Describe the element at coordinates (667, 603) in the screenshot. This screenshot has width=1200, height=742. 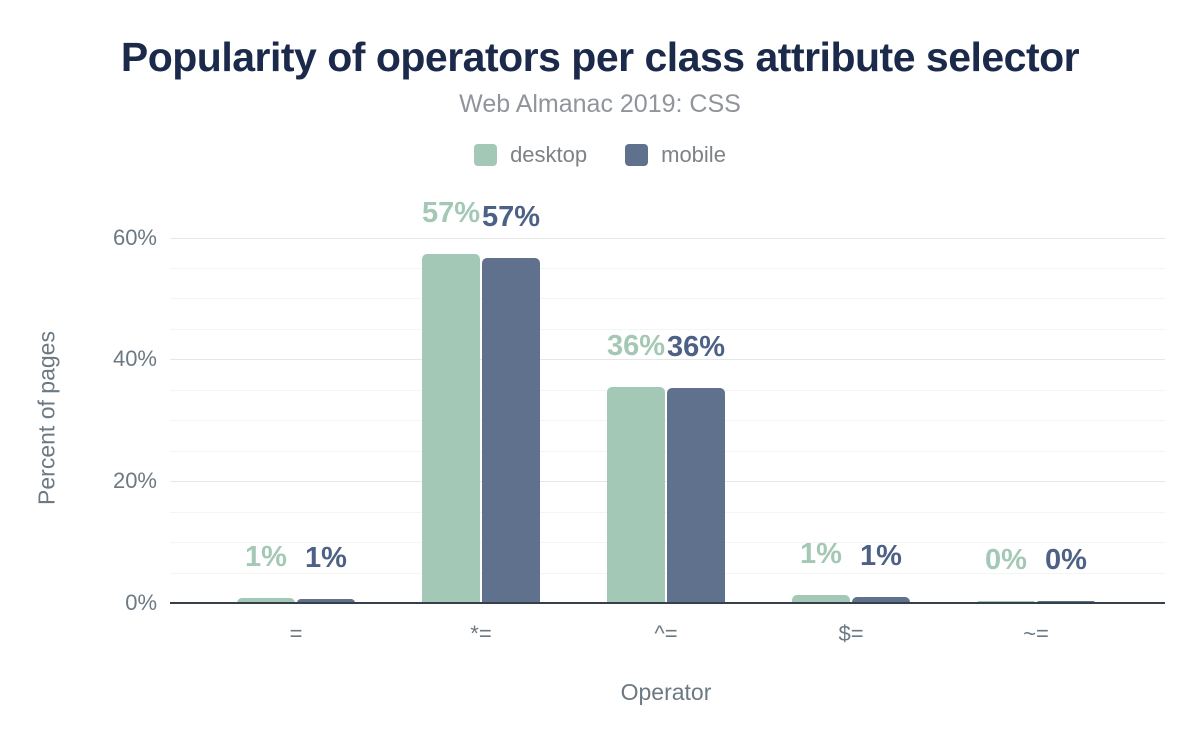
I see `x-axis-line` at that location.